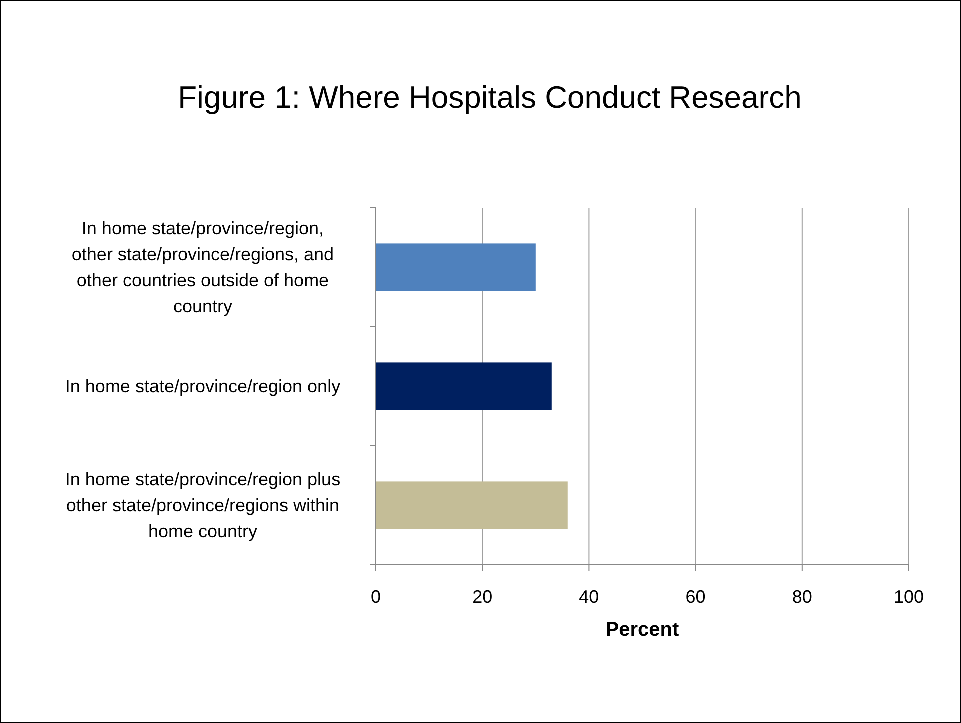  I want to click on x-tick-label: 0, so click(376, 597).